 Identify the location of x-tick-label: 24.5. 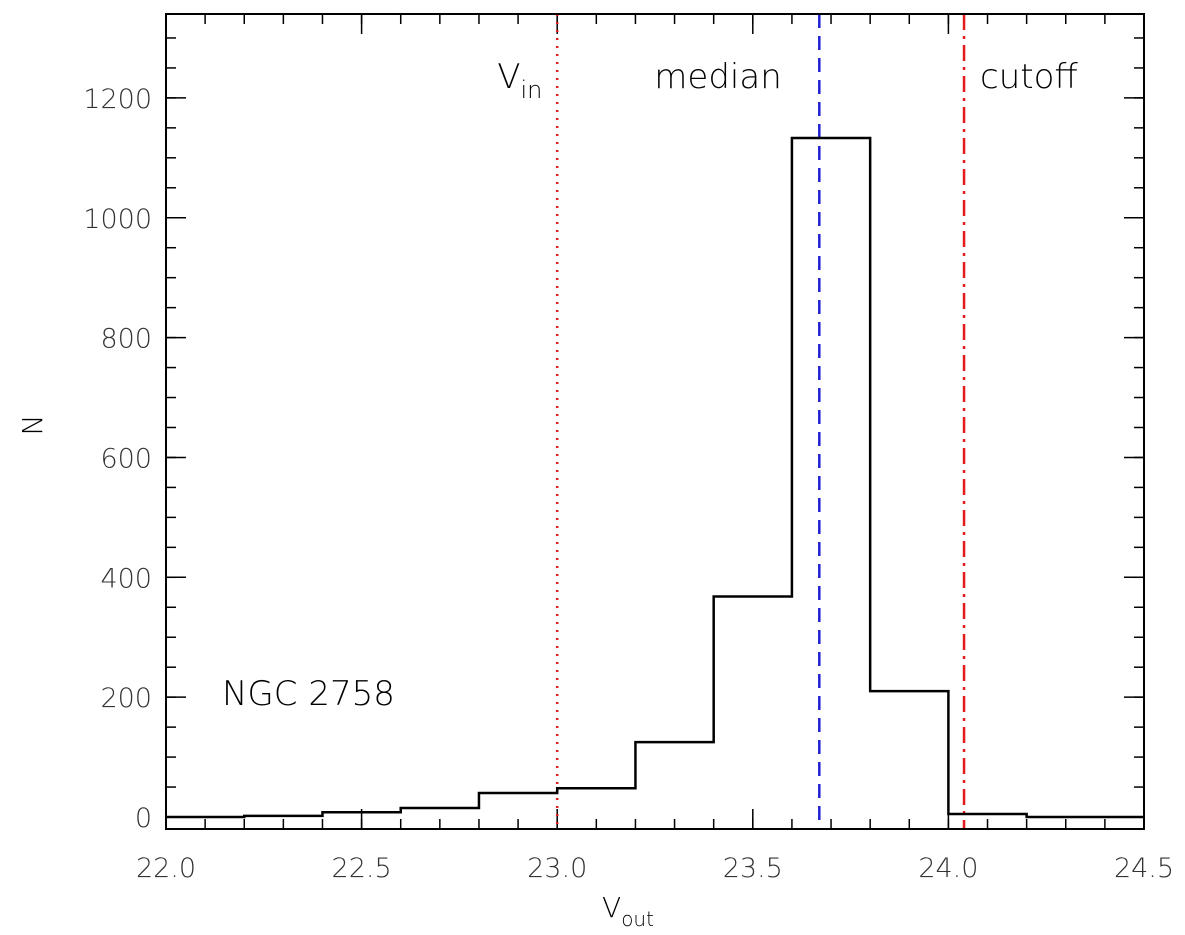
(1144, 868).